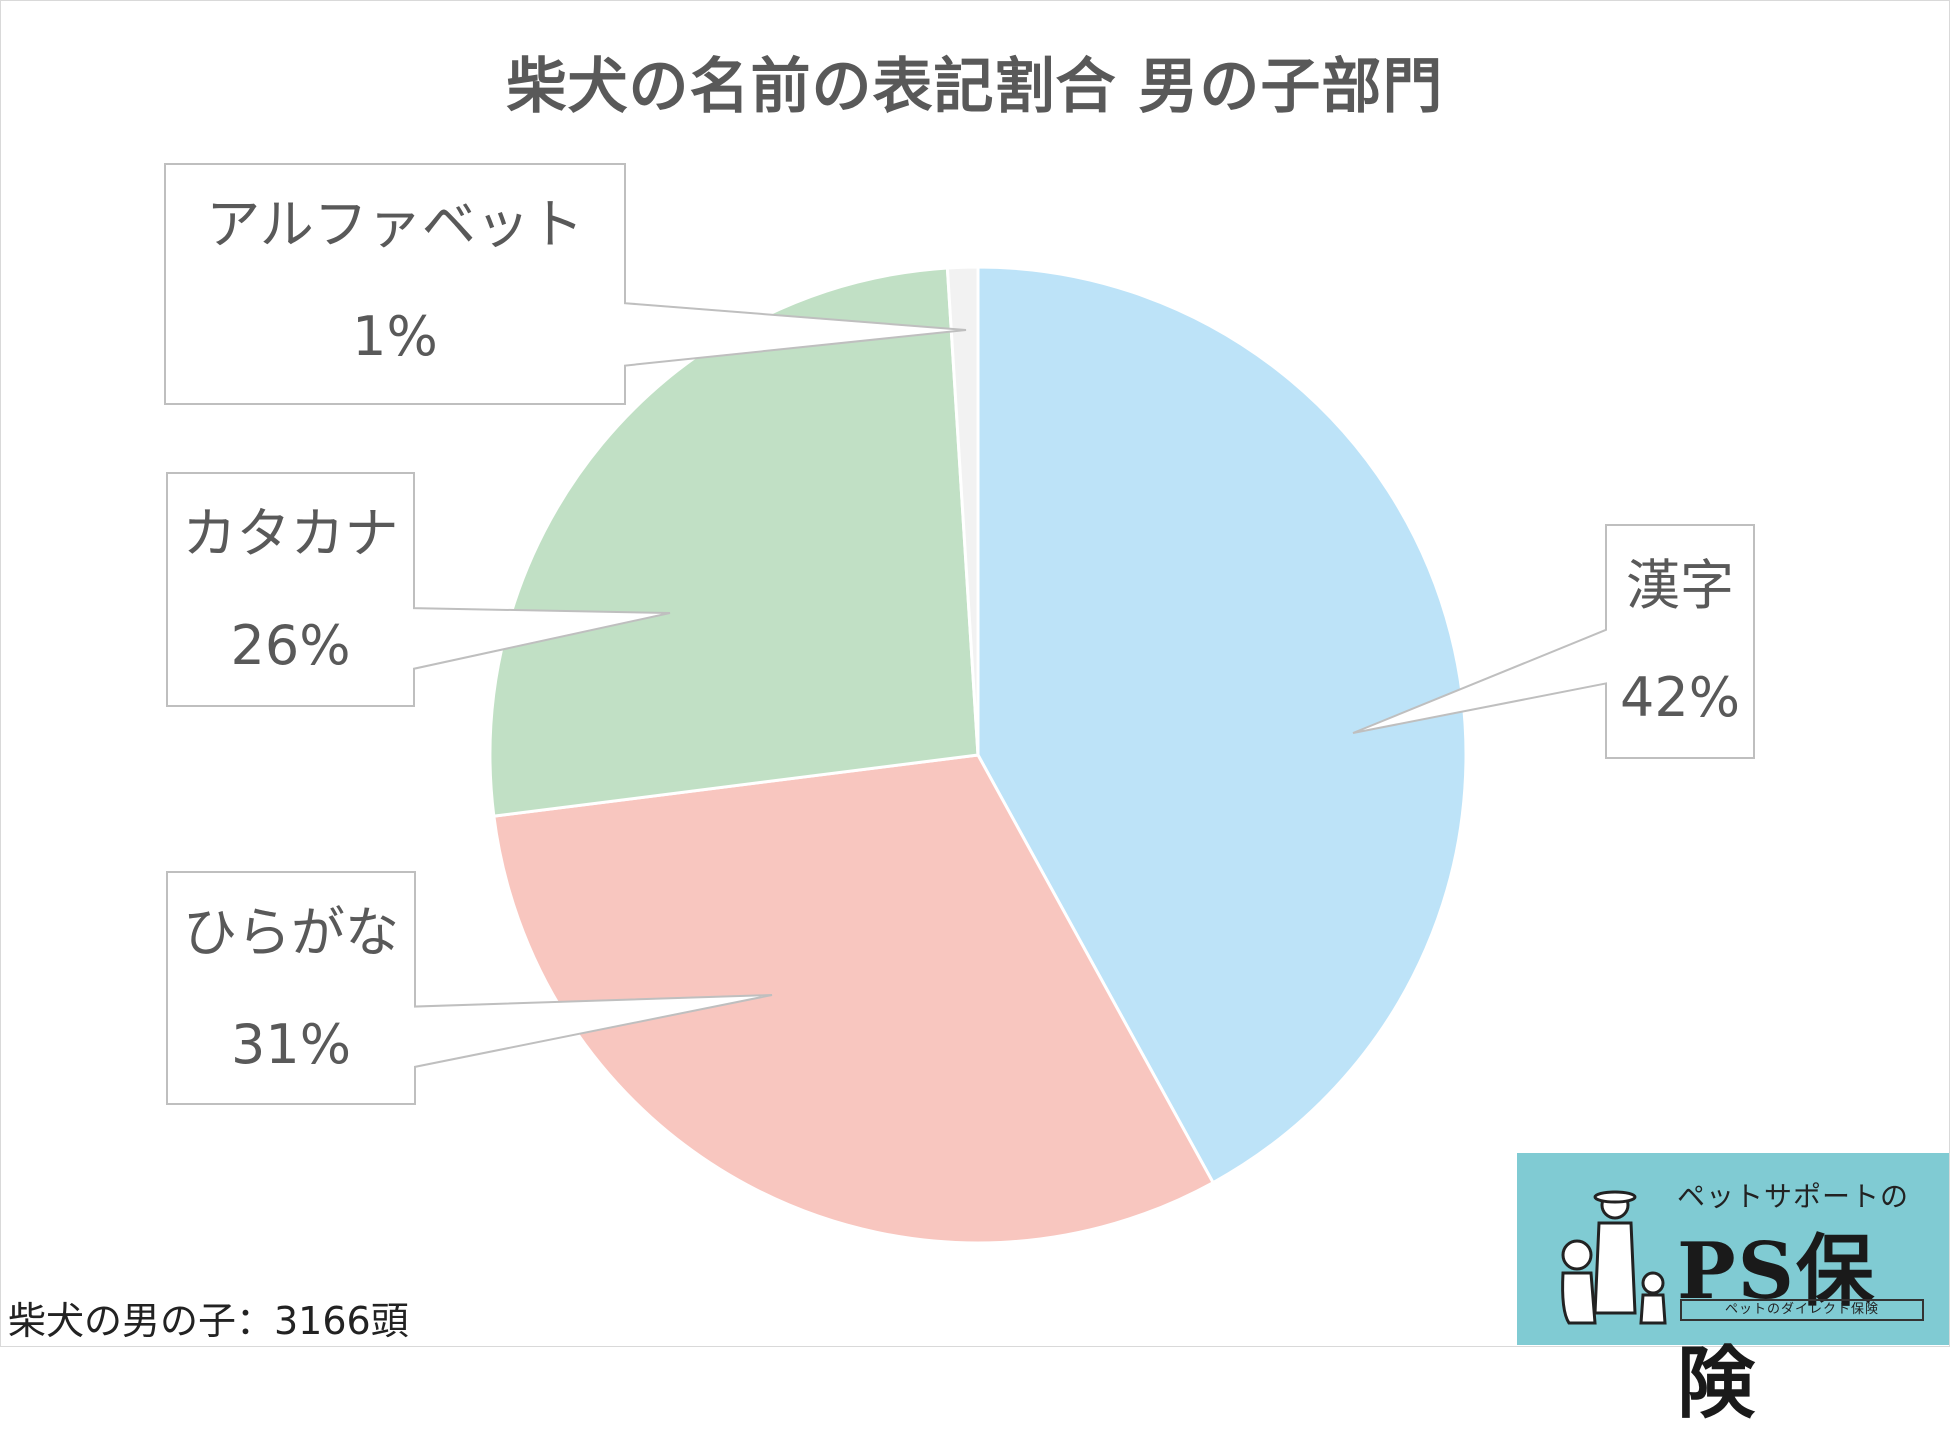 The height and width of the screenshot is (1433, 1950). What do you see at coordinates (395, 281) in the screenshot?
I see `data-label-3: アルファベット 1%` at bounding box center [395, 281].